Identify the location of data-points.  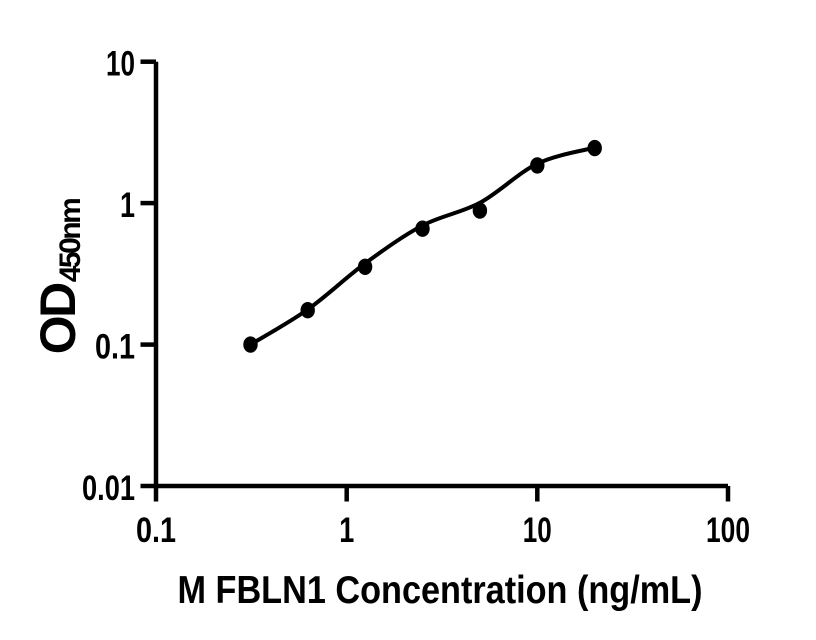
(422, 246).